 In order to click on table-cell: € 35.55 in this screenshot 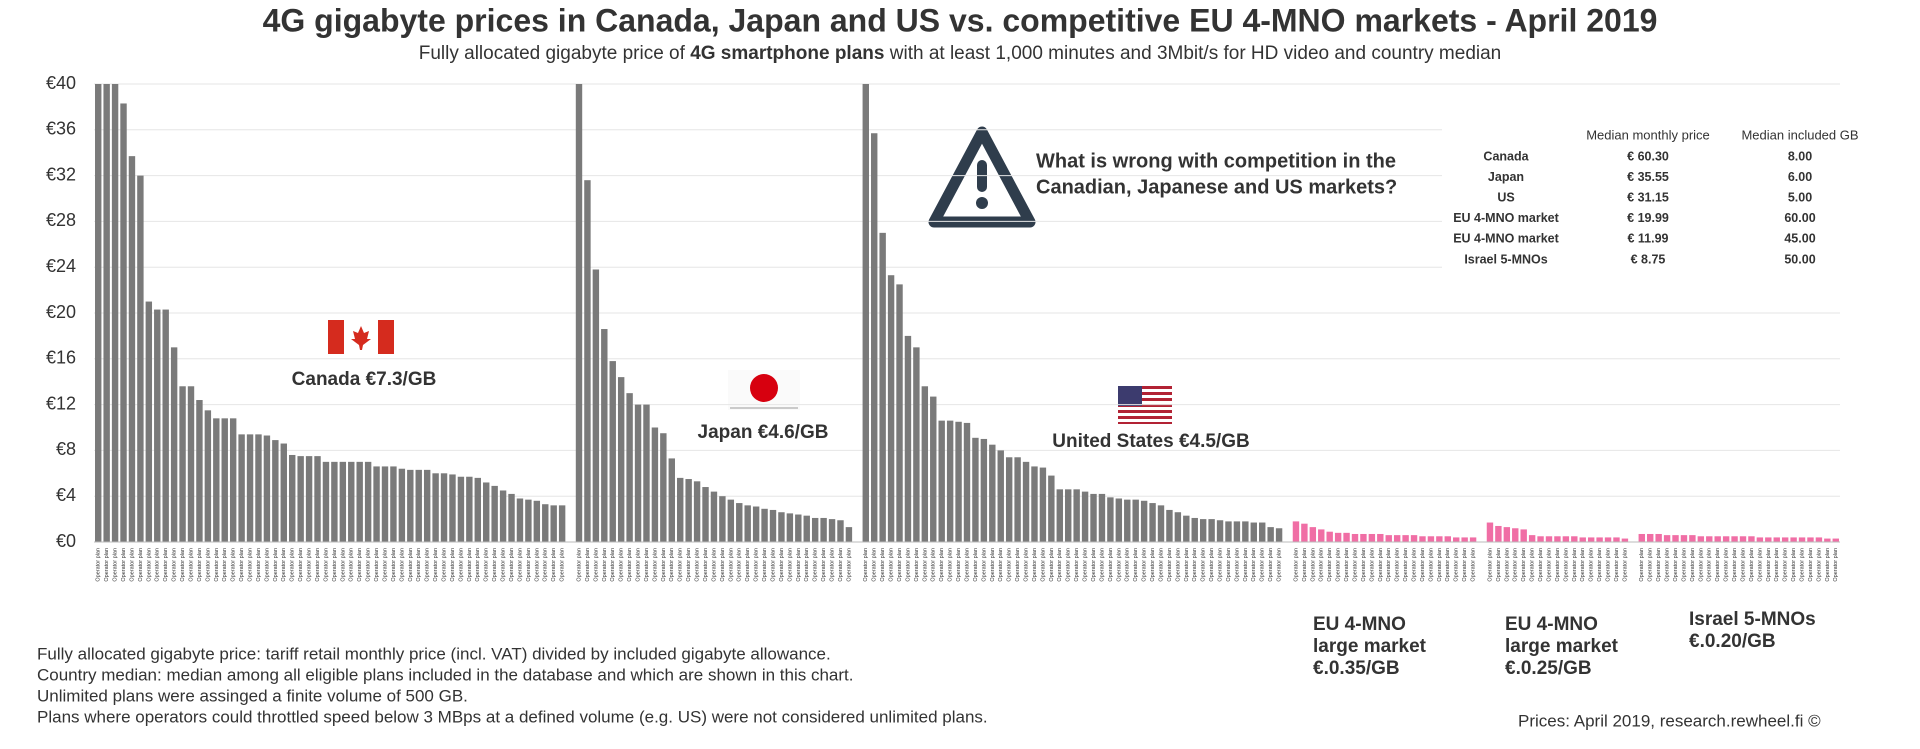, I will do `click(1648, 177)`.